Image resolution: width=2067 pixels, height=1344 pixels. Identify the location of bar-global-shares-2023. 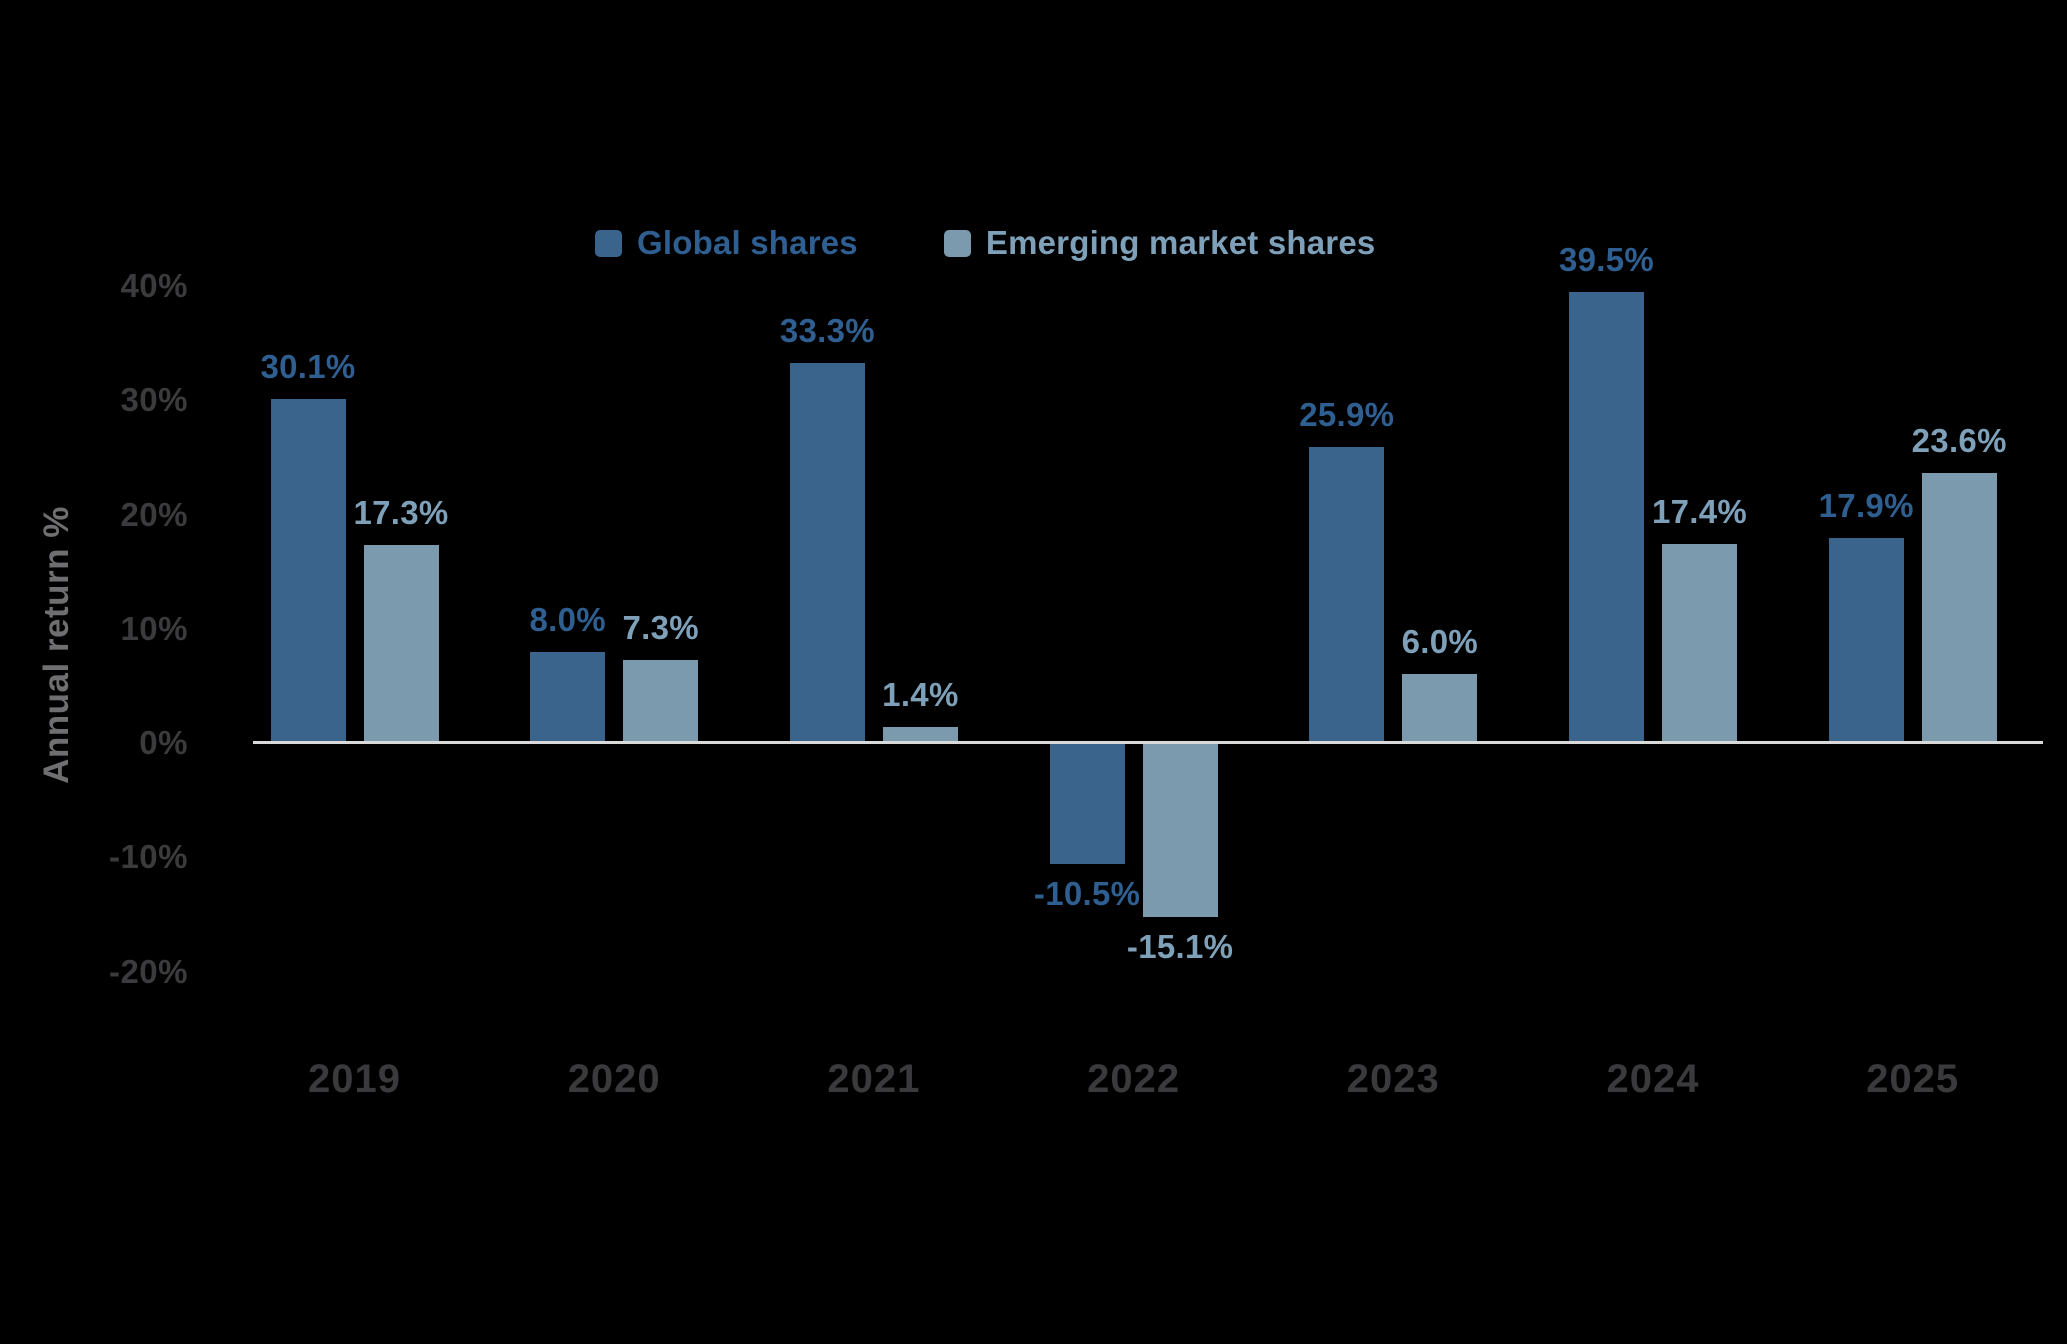
(1347, 595).